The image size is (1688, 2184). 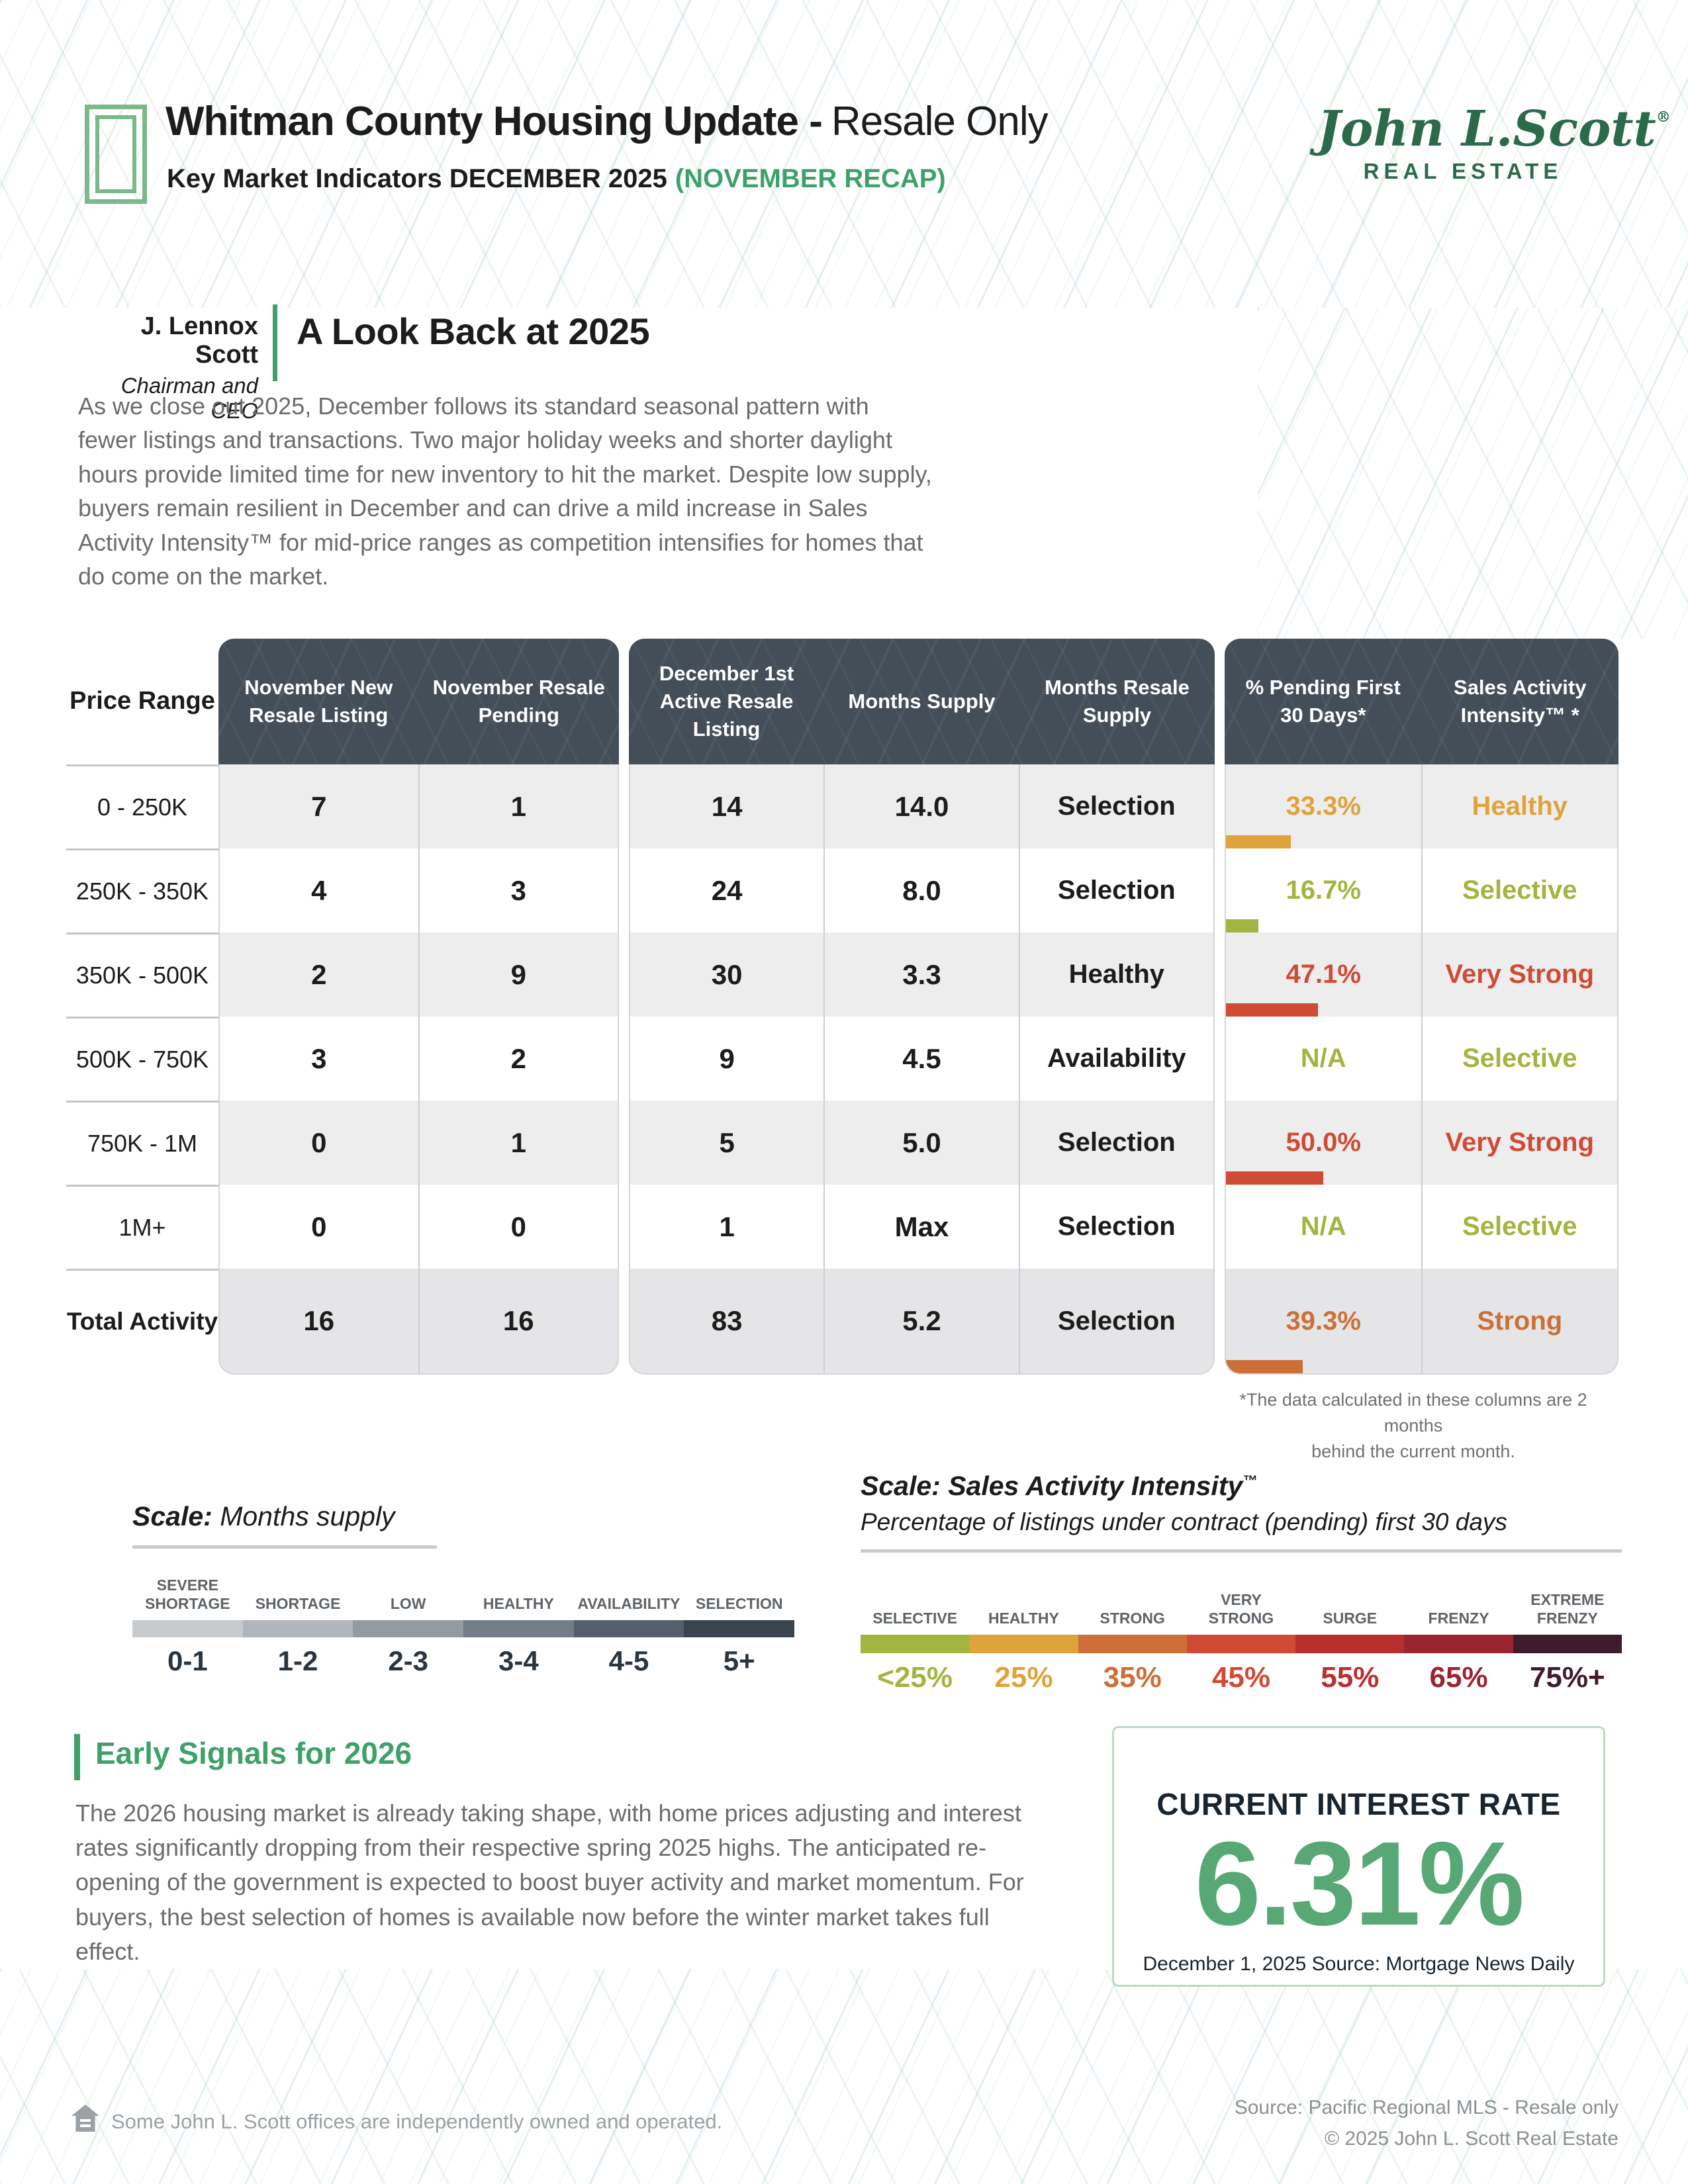 What do you see at coordinates (1473, 474) in the screenshot?
I see `background-pattern-right` at bounding box center [1473, 474].